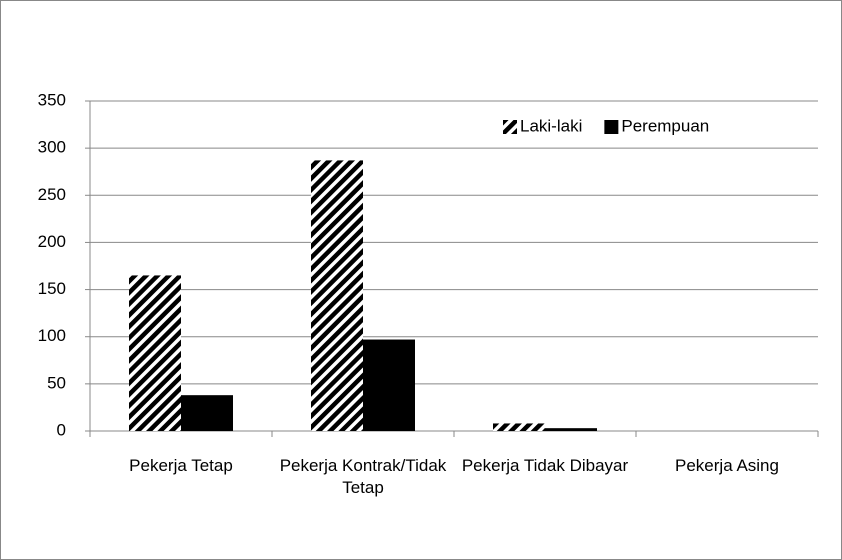 The width and height of the screenshot is (842, 560). Describe the element at coordinates (52, 147) in the screenshot. I see `y-tick-label: 300` at that location.